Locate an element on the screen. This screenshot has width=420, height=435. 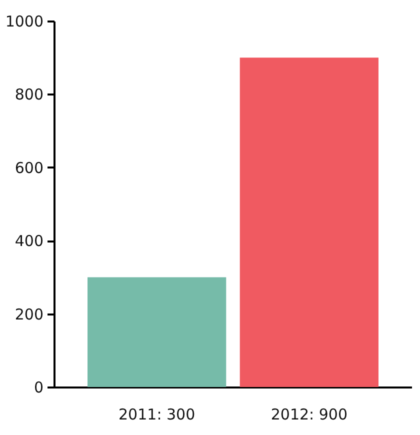
y-tick-label: 200 is located at coordinates (29, 314).